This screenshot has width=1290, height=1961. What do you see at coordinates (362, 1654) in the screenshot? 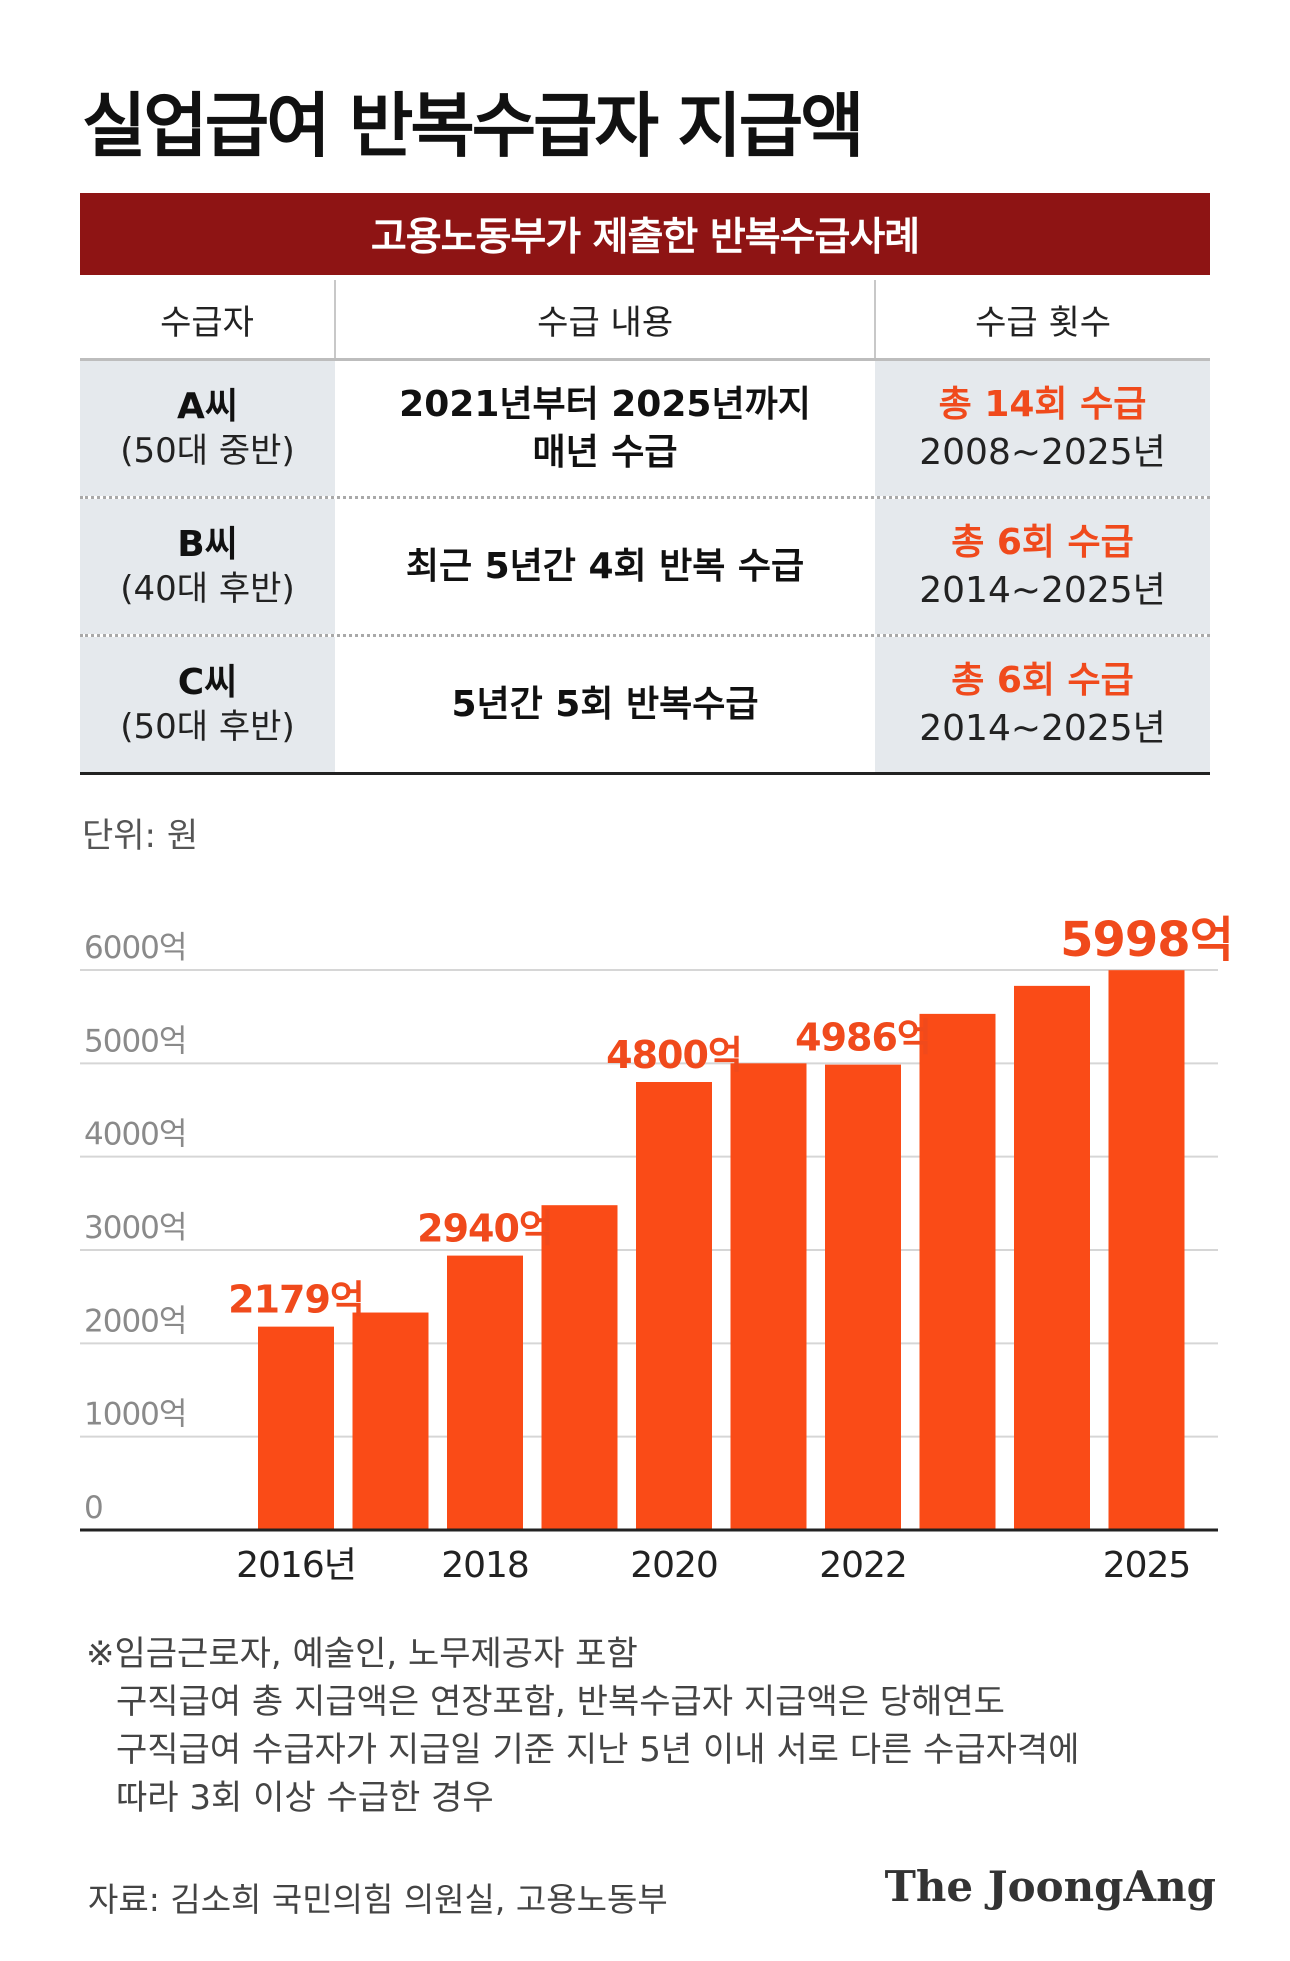
I see `footnote-line: ※임금근로자, 예술인, 노무제공자 포함` at bounding box center [362, 1654].